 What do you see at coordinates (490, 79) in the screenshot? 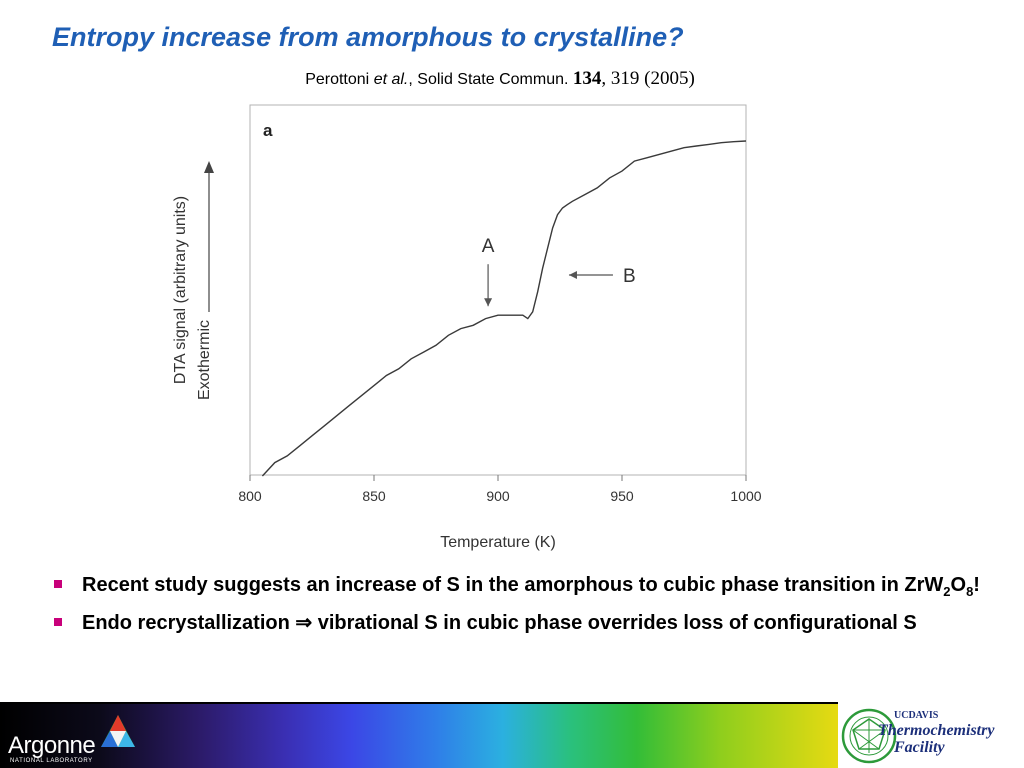
I see `citation-journal: , Solid State Commun.` at bounding box center [490, 79].